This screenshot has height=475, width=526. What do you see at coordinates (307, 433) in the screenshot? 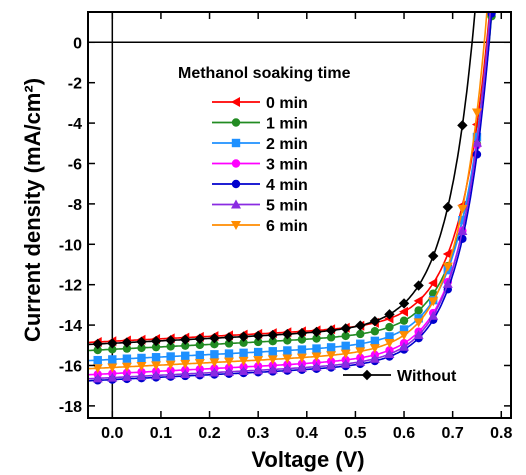
I see `x-tick-label: 0.4` at bounding box center [307, 433].